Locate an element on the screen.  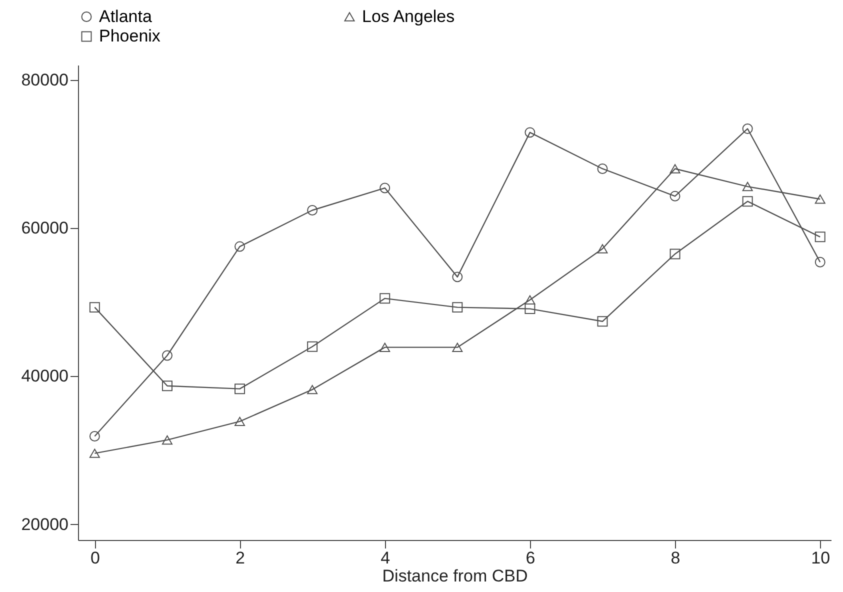
x-tick-label: 4 is located at coordinates (385, 558).